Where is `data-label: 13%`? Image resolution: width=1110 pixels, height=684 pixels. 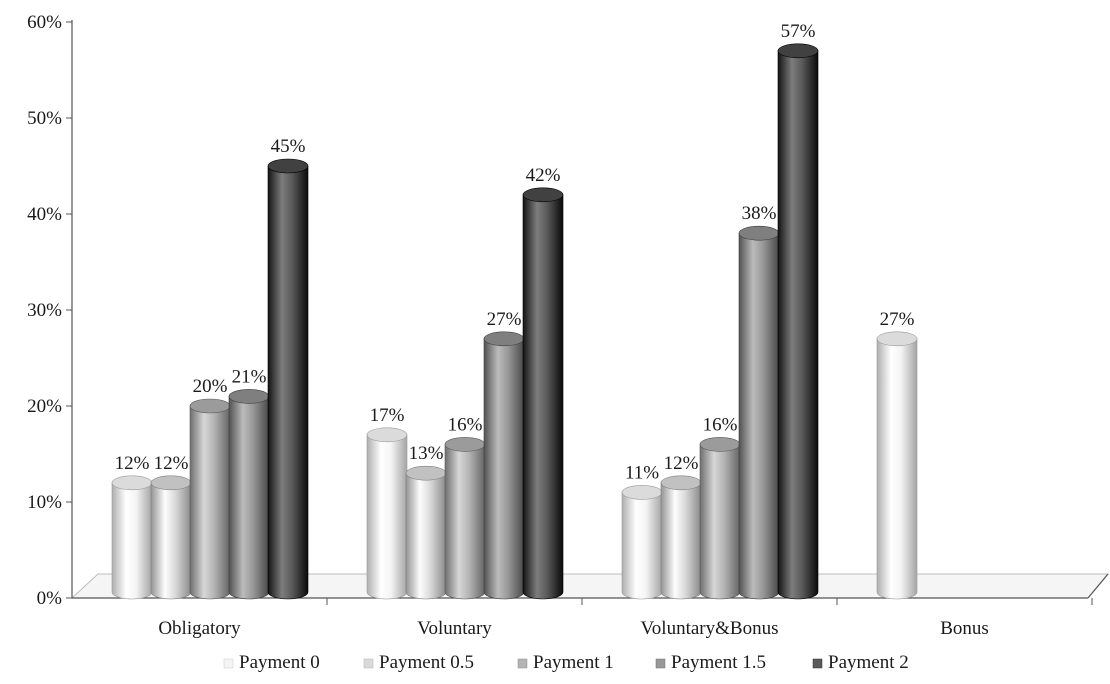
data-label: 13% is located at coordinates (426, 453).